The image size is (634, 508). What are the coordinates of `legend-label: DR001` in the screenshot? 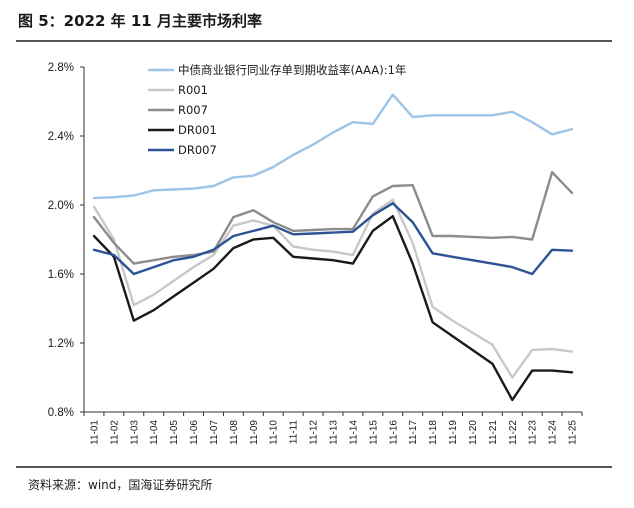 It's located at (197, 130).